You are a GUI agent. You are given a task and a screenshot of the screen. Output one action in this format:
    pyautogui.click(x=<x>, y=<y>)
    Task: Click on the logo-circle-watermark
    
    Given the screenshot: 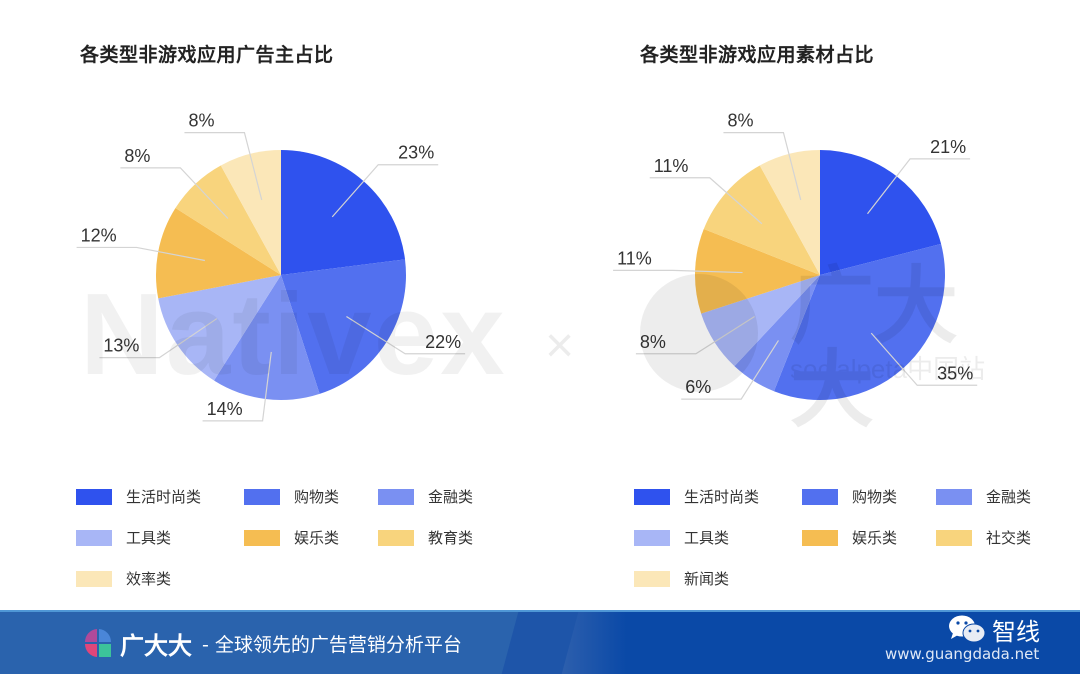 What is the action you would take?
    pyautogui.click(x=699, y=333)
    